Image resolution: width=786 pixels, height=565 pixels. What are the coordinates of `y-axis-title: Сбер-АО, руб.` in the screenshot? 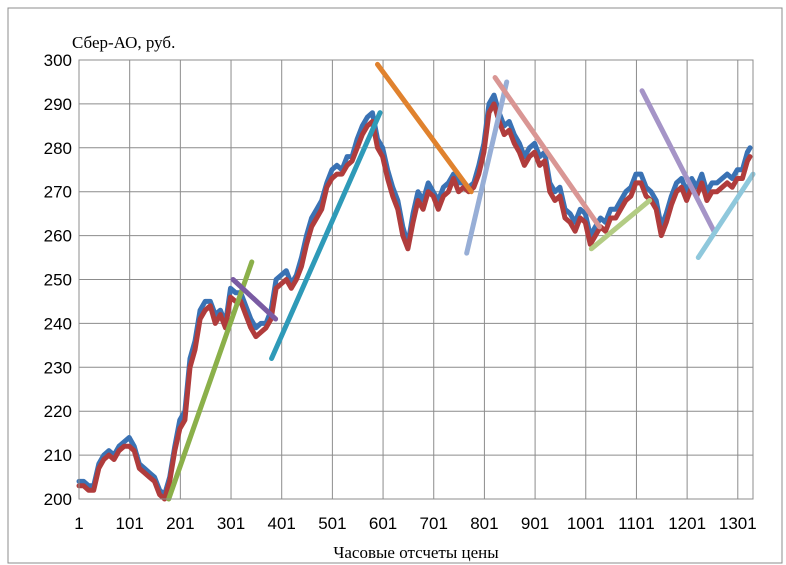 It's located at (123, 42).